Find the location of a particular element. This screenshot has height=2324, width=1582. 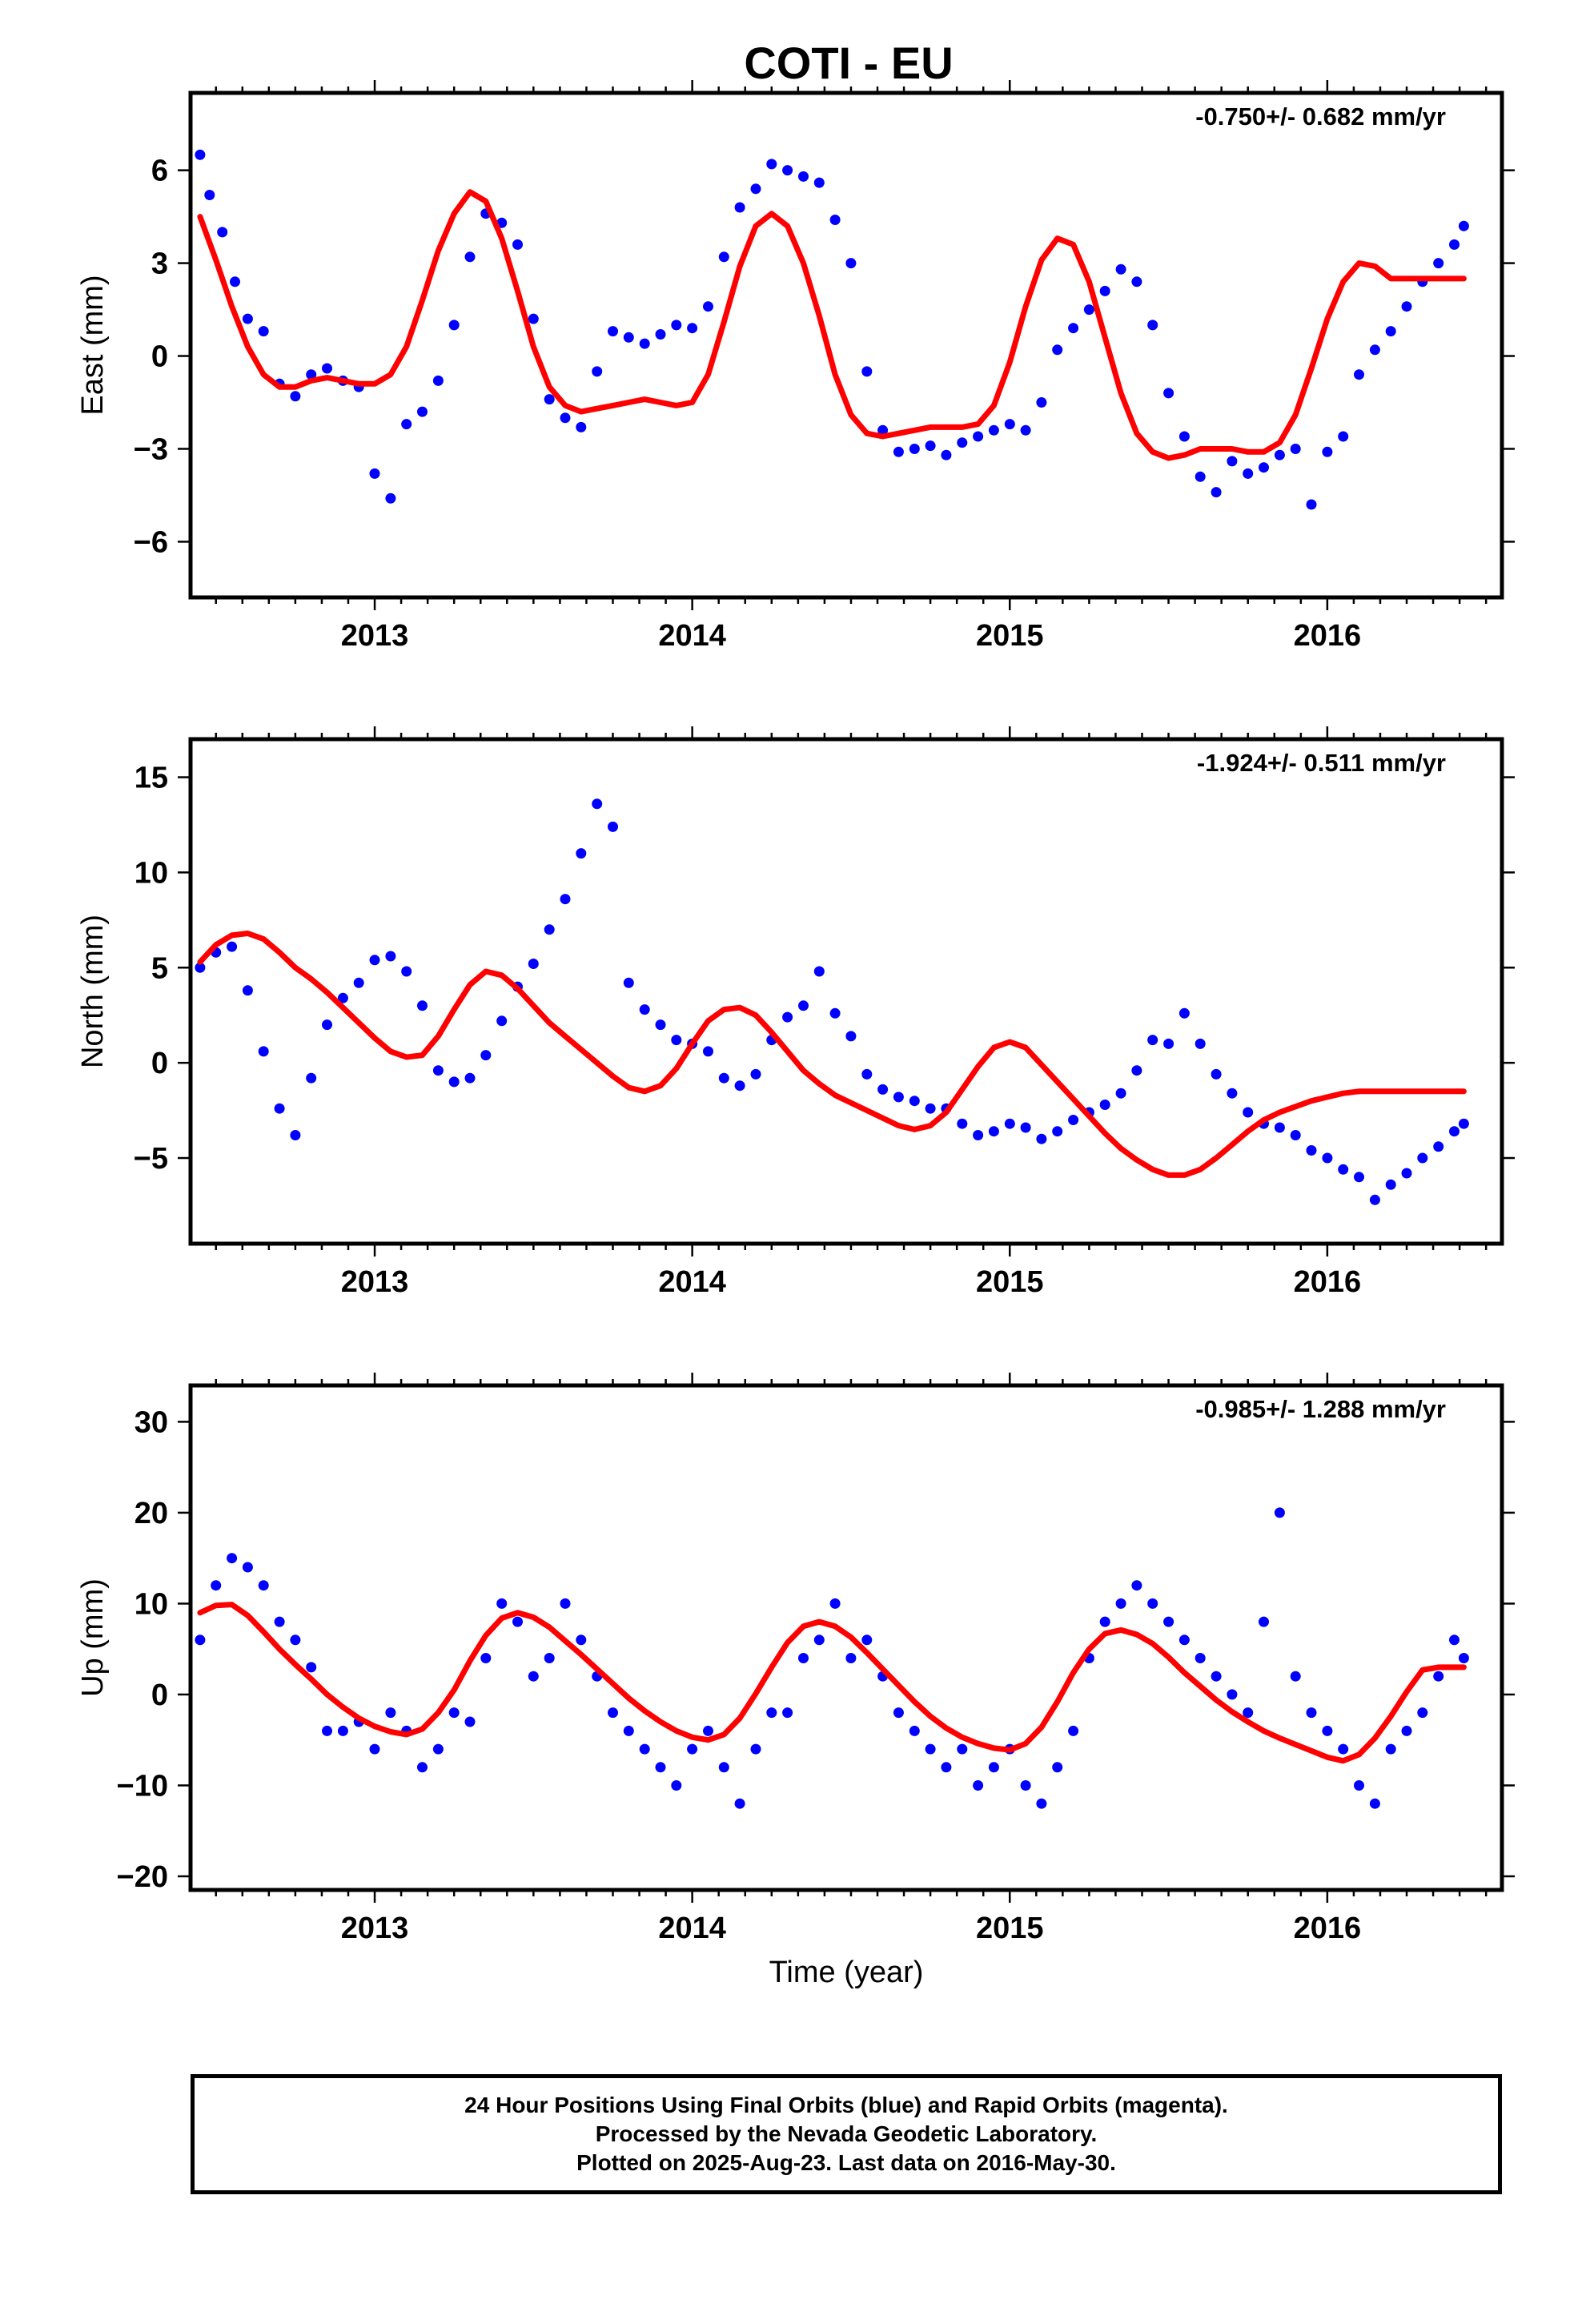

rate-label: -0.985+/- 1.288 mm/yr is located at coordinates (1321, 1409).